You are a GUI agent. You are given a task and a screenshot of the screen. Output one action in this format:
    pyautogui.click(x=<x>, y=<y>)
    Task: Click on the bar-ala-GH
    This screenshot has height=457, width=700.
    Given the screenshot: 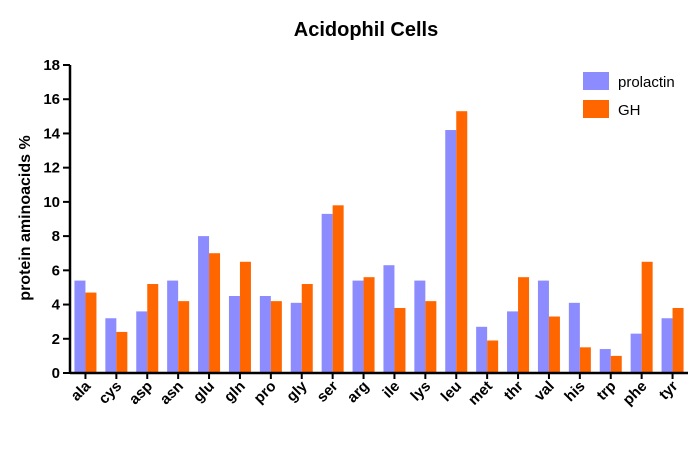 What is the action you would take?
    pyautogui.click(x=91, y=332)
    